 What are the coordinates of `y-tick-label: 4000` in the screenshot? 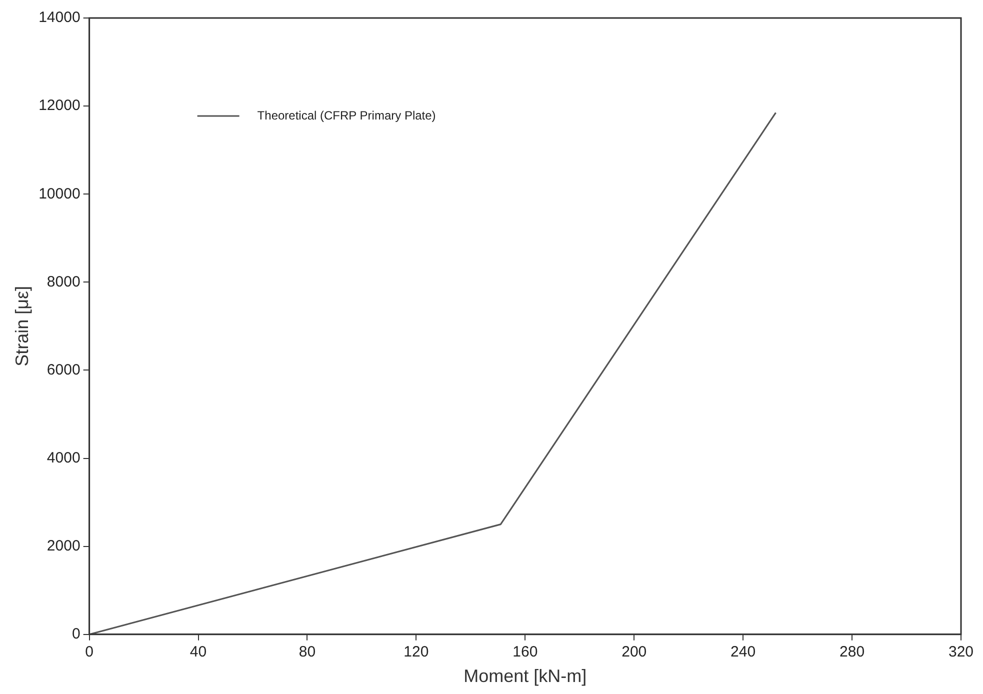 It's located at (63, 457).